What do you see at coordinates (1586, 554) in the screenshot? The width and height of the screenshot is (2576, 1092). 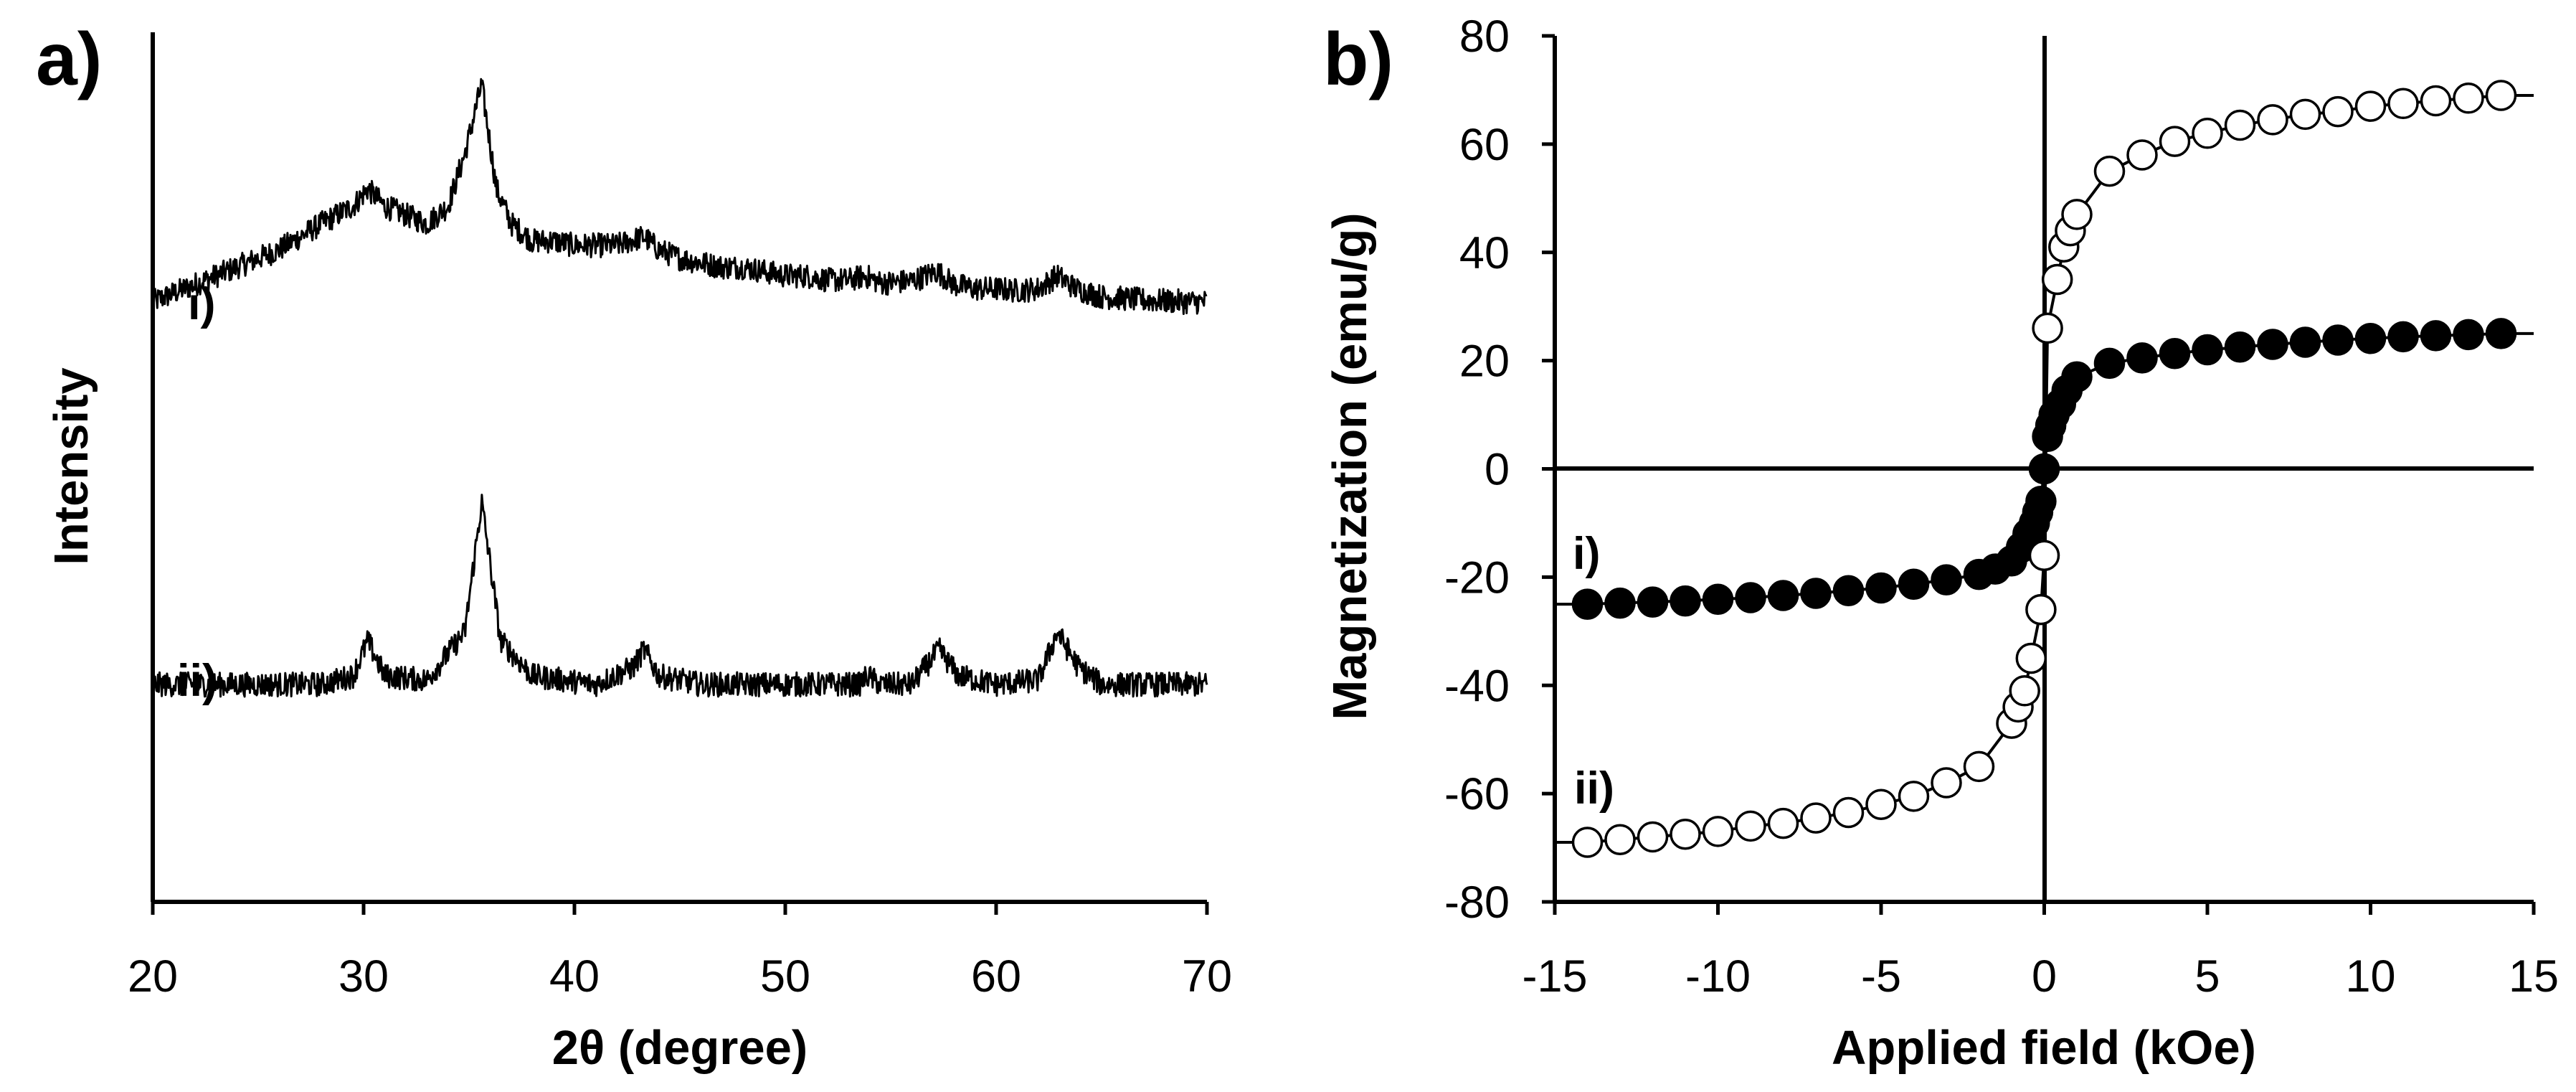 I see `panel-b-curve-label-i: i)` at bounding box center [1586, 554].